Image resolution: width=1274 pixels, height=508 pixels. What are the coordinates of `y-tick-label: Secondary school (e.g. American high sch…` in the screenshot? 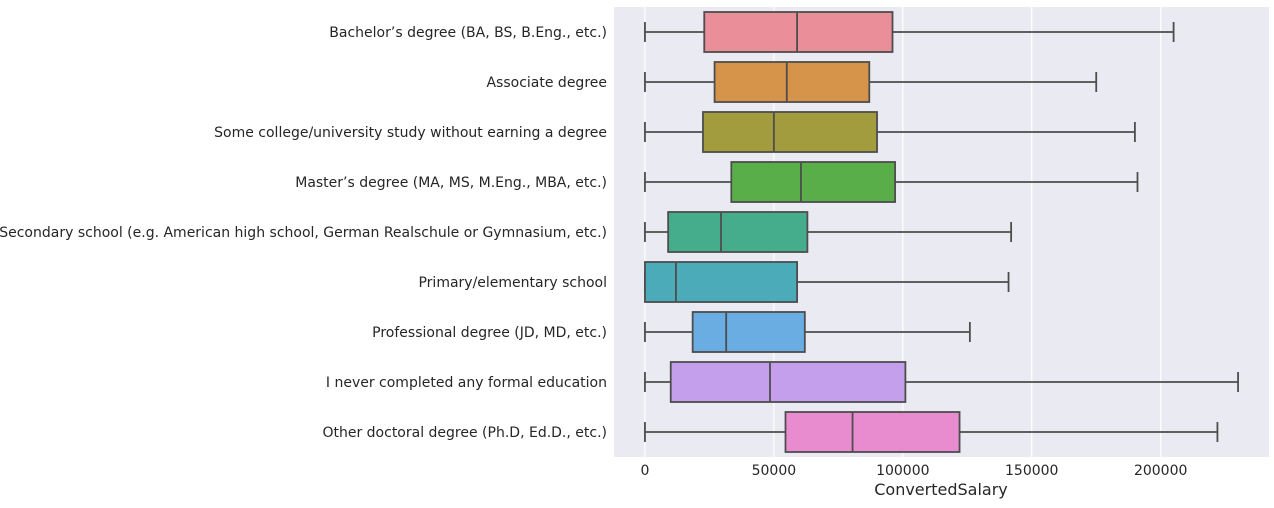 It's located at (303, 233).